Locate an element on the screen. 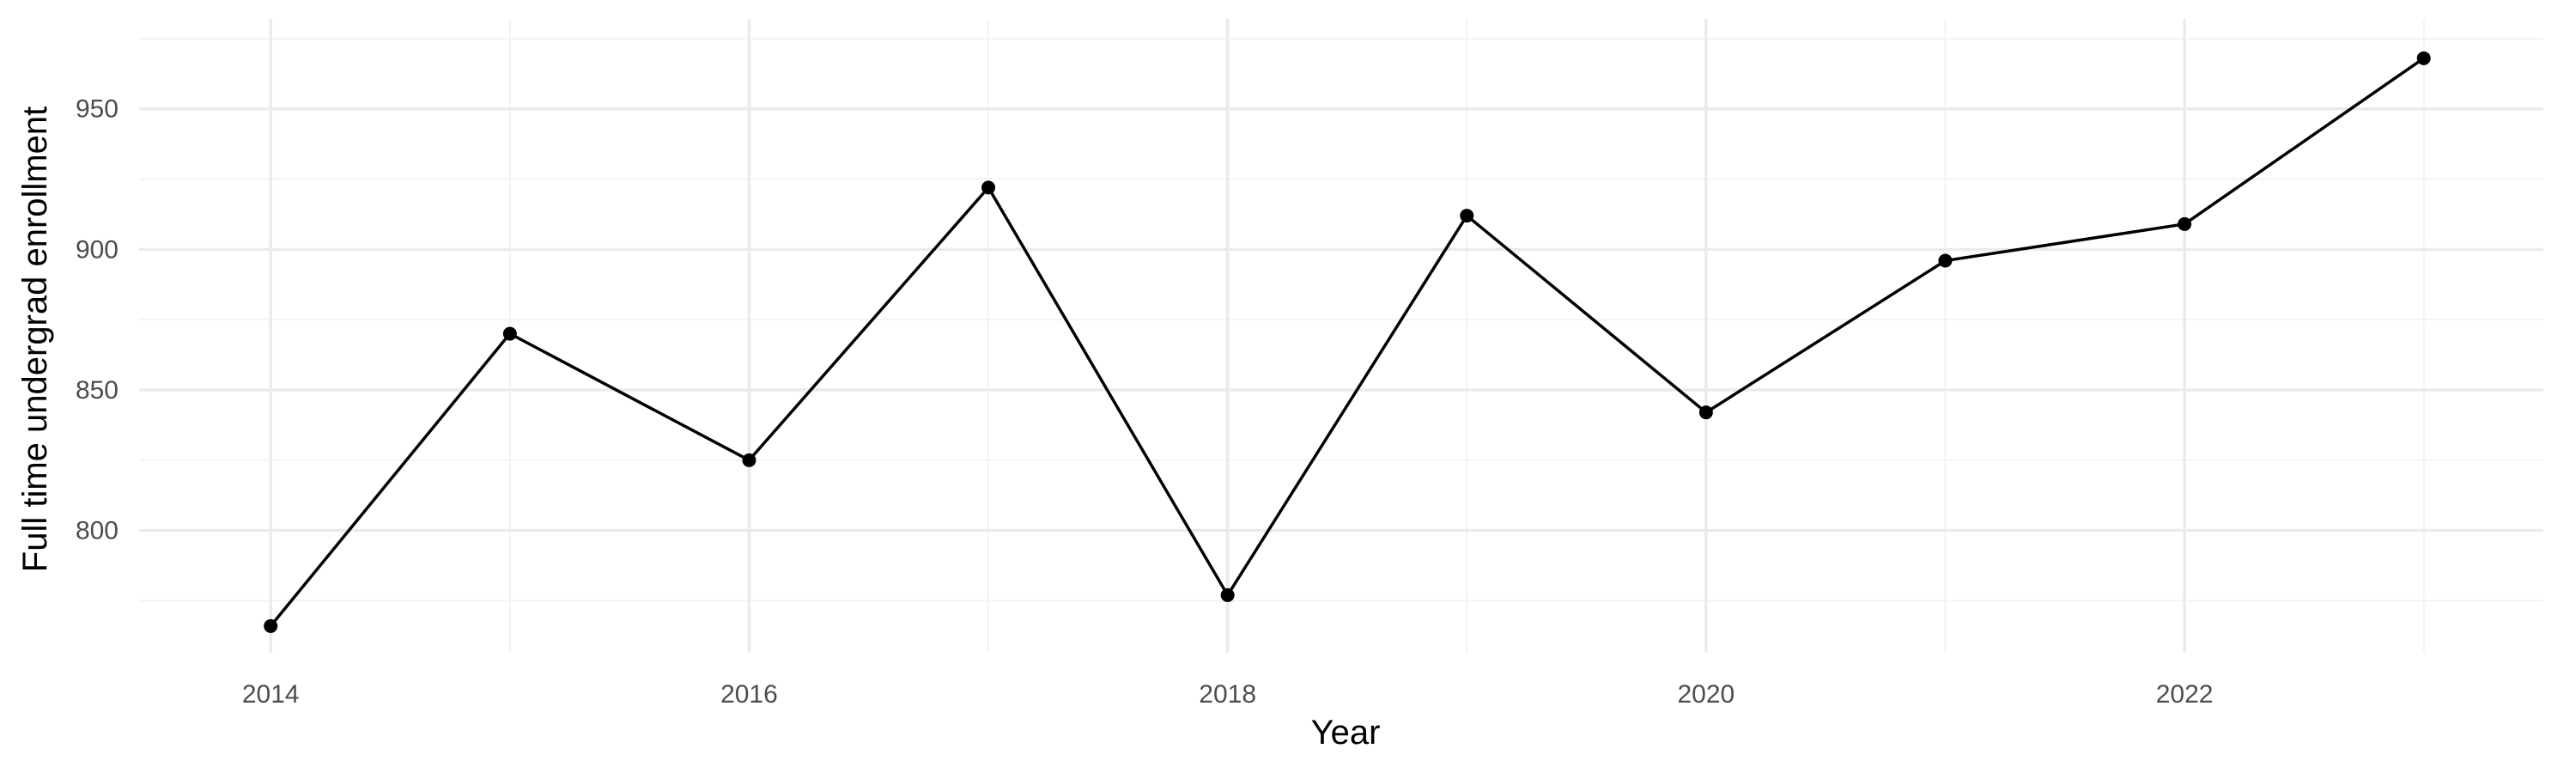  y-tick-label: 850 is located at coordinates (97, 390).